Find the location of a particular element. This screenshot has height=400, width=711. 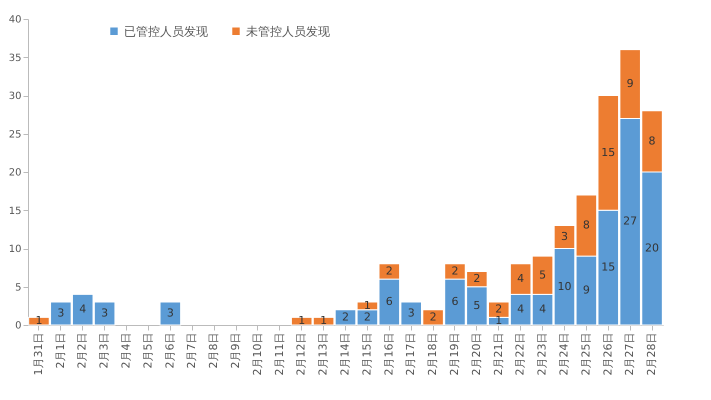

x-tick-label: 2月14日 is located at coordinates (345, 354).